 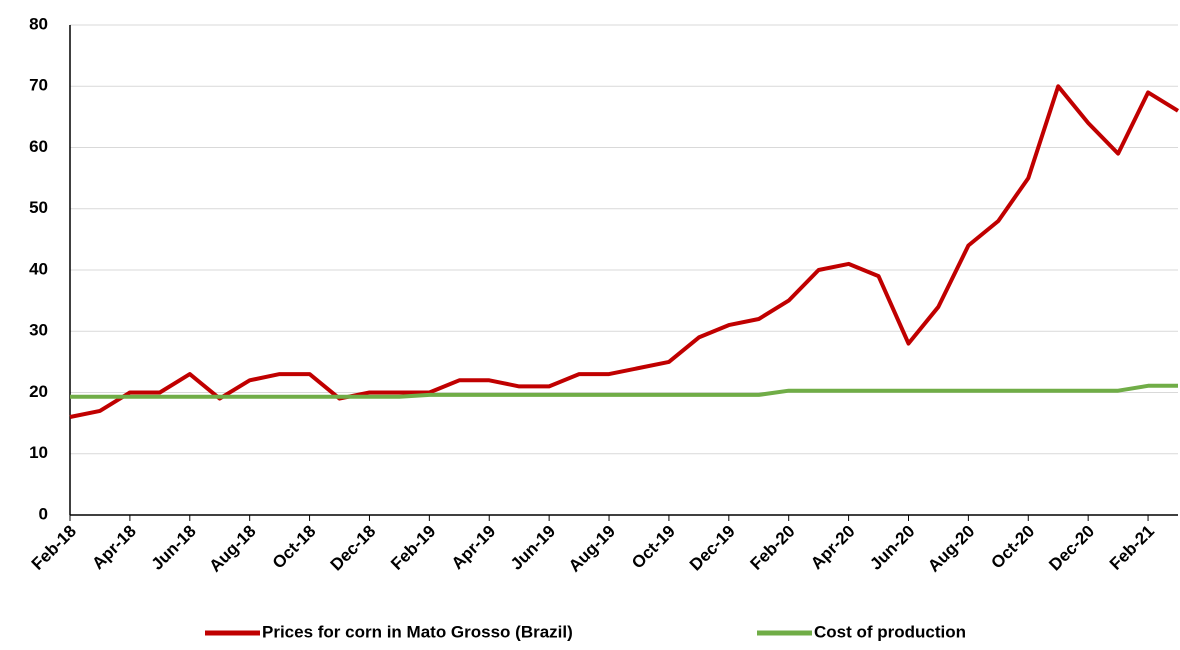 What do you see at coordinates (38, 391) in the screenshot?
I see `y-tick-label: 20` at bounding box center [38, 391].